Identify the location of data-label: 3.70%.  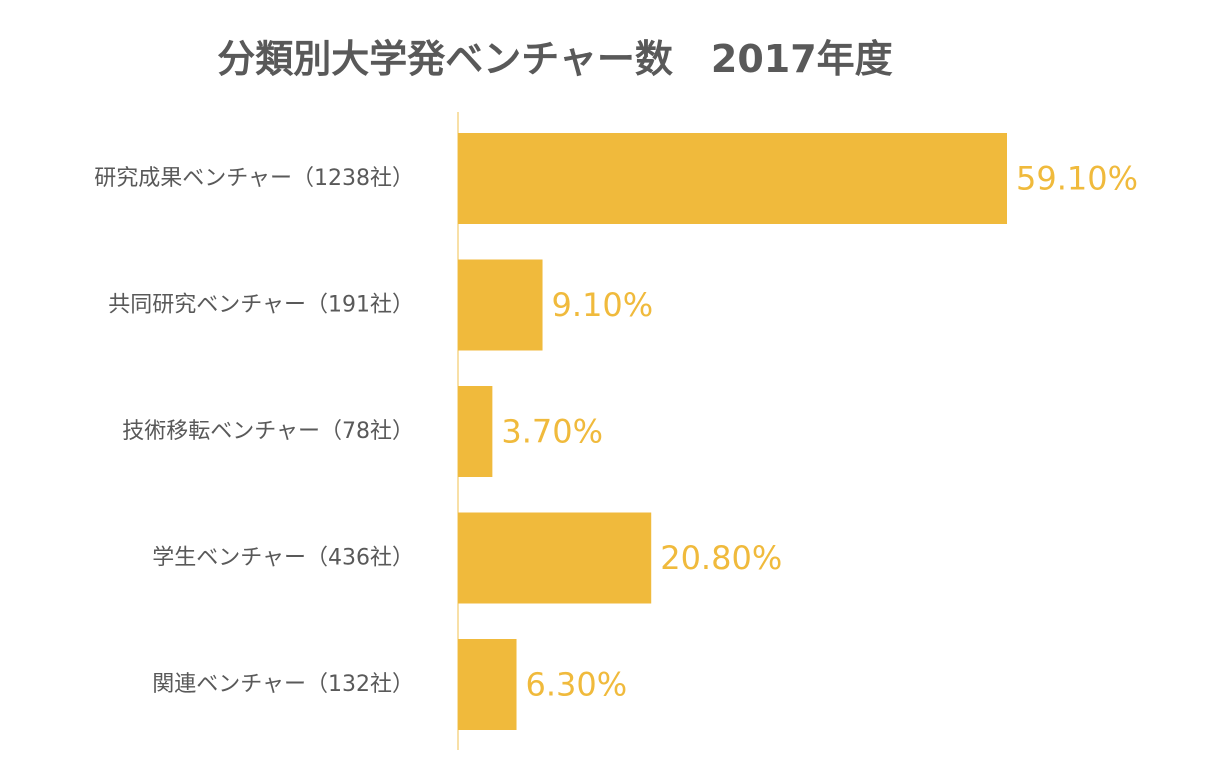
(552, 432).